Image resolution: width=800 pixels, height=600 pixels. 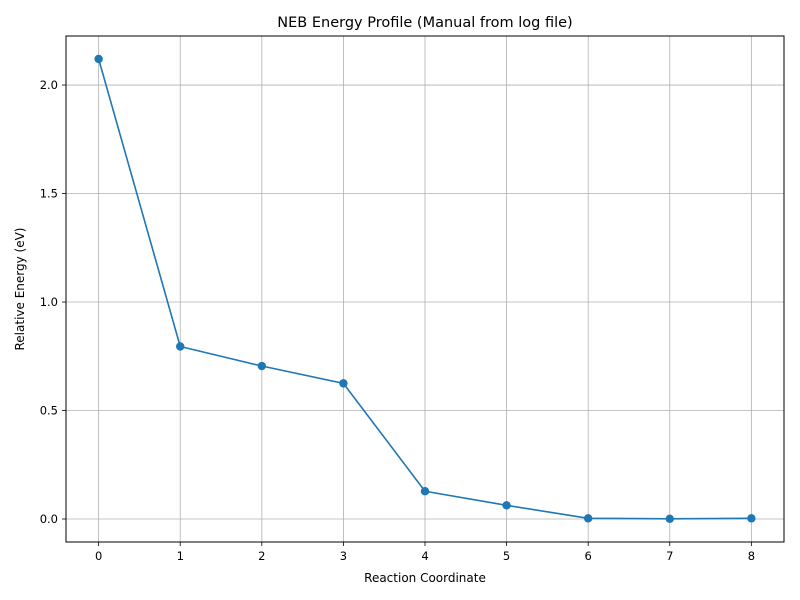 I want to click on y-tick-label: 1.0, so click(x=49, y=302).